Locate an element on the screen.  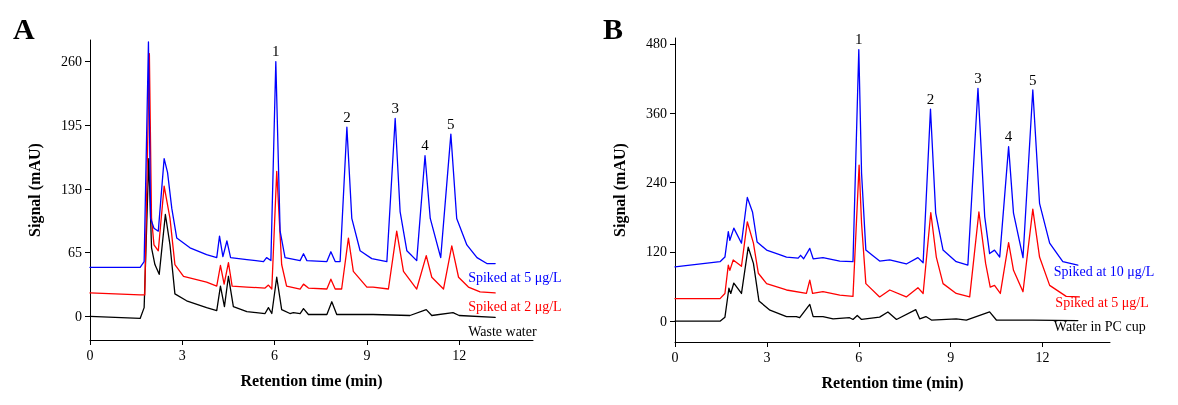
y-tick-label: 240 is located at coordinates (656, 182).